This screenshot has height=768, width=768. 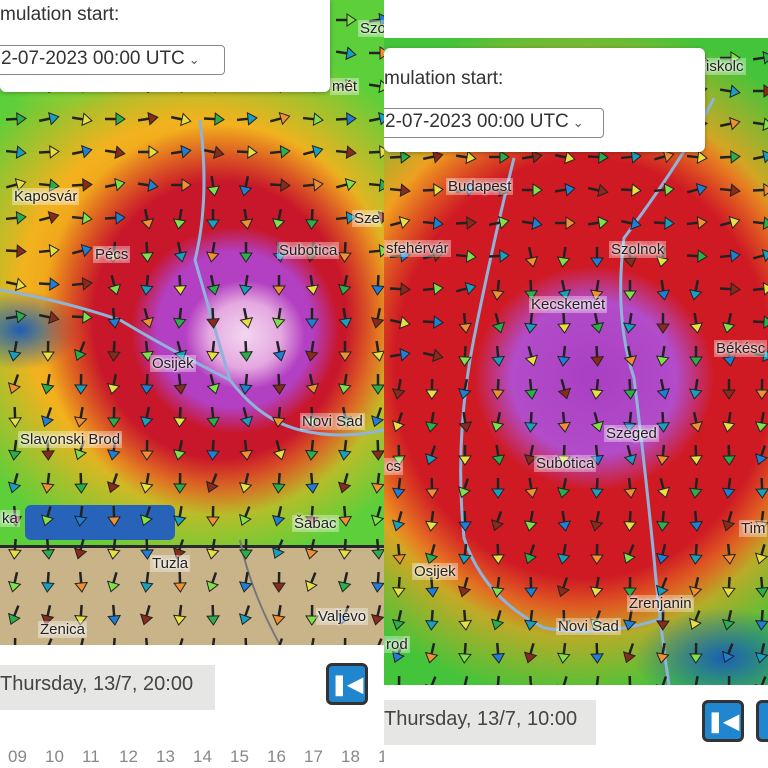 What do you see at coordinates (202, 756) in the screenshot?
I see `hour-tick: 14` at bounding box center [202, 756].